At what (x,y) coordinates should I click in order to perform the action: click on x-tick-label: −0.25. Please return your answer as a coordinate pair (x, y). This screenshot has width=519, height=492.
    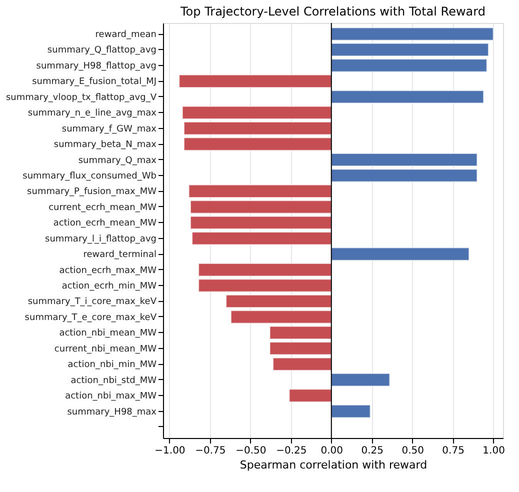
    Looking at the image, I should click on (291, 451).